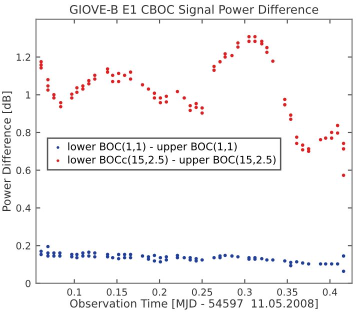 Image resolution: width=360 pixels, height=322 pixels. I want to click on y-axis-title: Power Difference [dB], so click(7, 151).